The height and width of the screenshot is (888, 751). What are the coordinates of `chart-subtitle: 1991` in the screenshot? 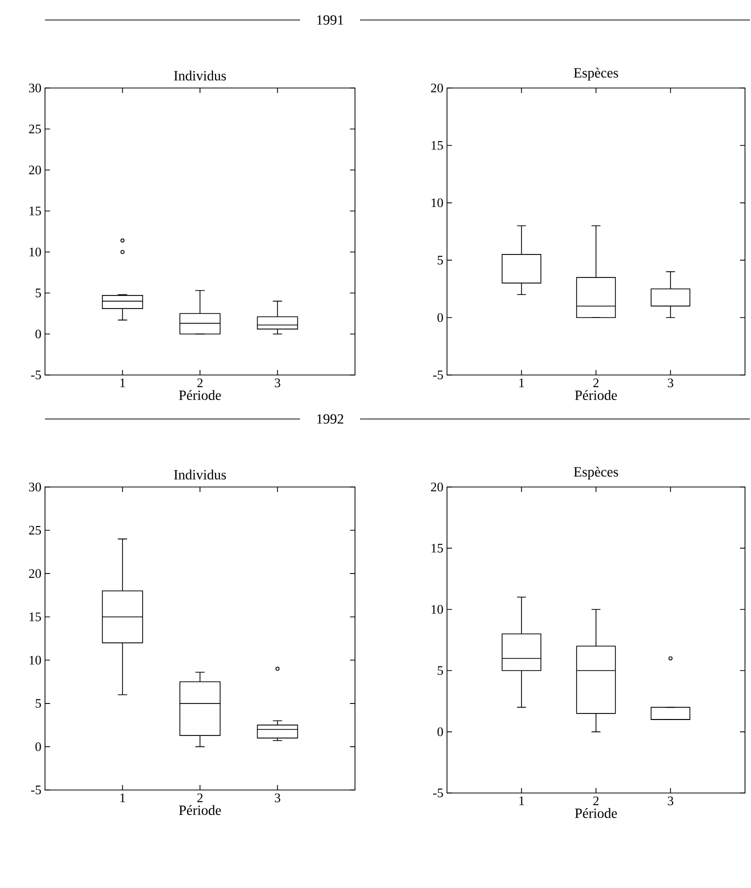 It's located at (330, 20).